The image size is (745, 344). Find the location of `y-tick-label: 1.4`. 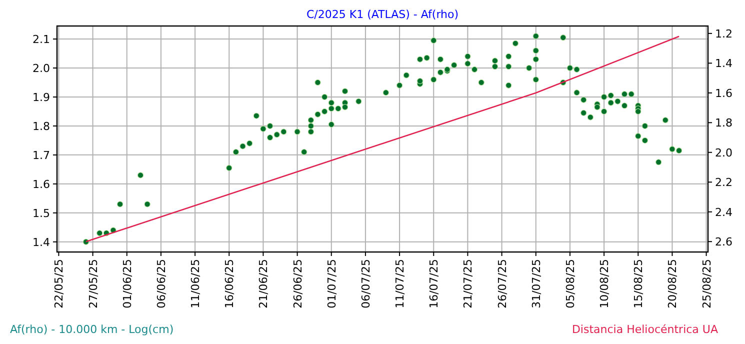

y-tick-label: 1.4 is located at coordinates (41, 242).